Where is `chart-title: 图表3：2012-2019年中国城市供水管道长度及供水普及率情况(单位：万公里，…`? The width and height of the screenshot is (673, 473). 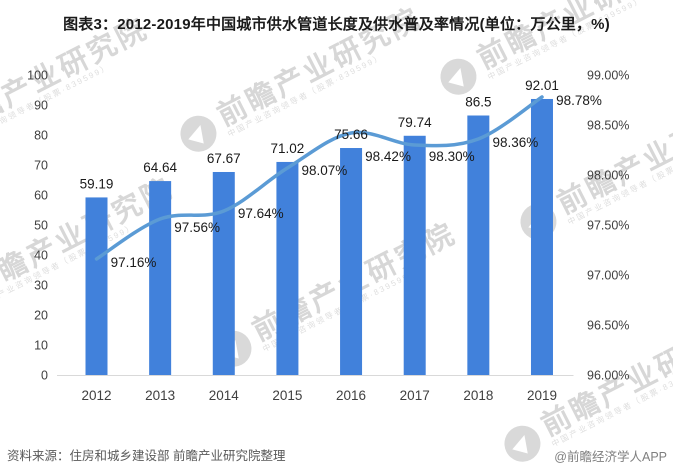 chart-title: 图表3：2012-2019年中国城市供水管道长度及供水普及率情况(单位：万公里，… is located at coordinates (336, 24).